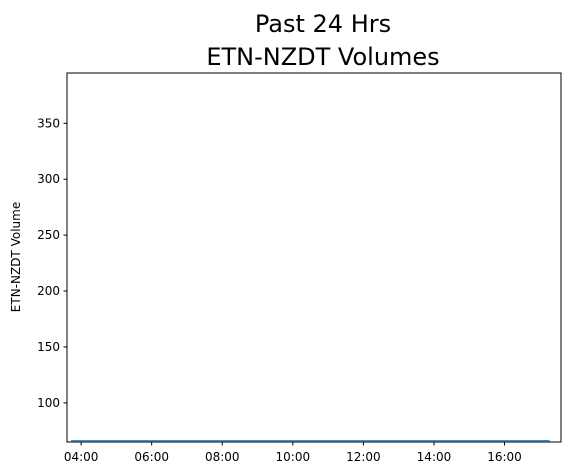 This screenshot has height=476, width=575. What do you see at coordinates (52, 263) in the screenshot?
I see `y-axis-ticks: 100 150 200 250 300 350` at bounding box center [52, 263].